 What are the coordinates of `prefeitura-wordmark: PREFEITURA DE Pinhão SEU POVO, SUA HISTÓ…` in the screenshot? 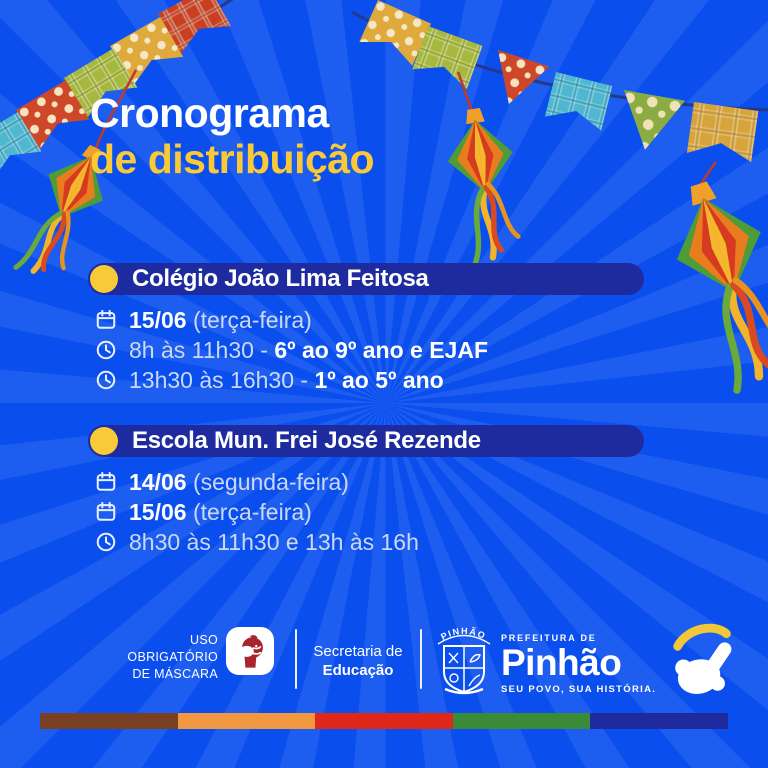 It's located at (578, 664).